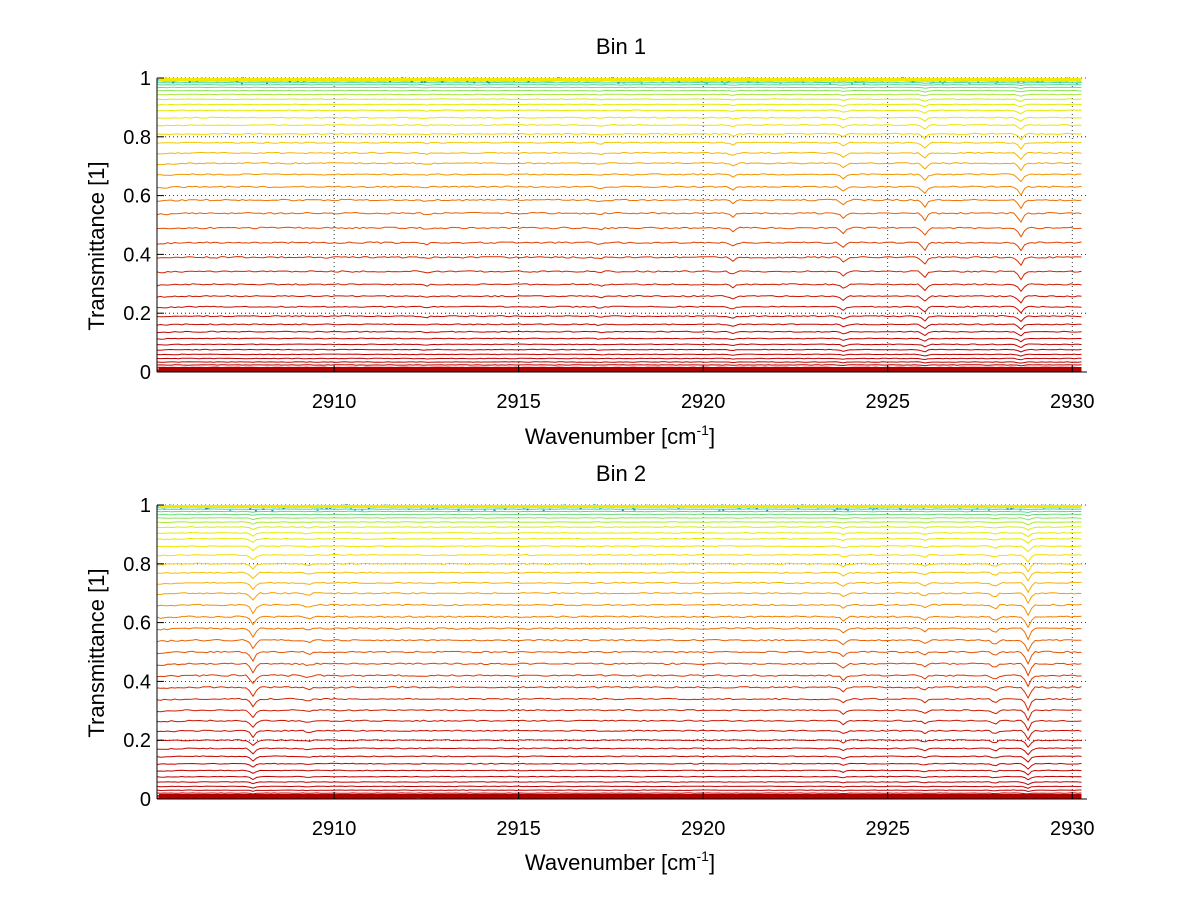 The height and width of the screenshot is (901, 1200). I want to click on plot-title: Bin 2, so click(621, 473).